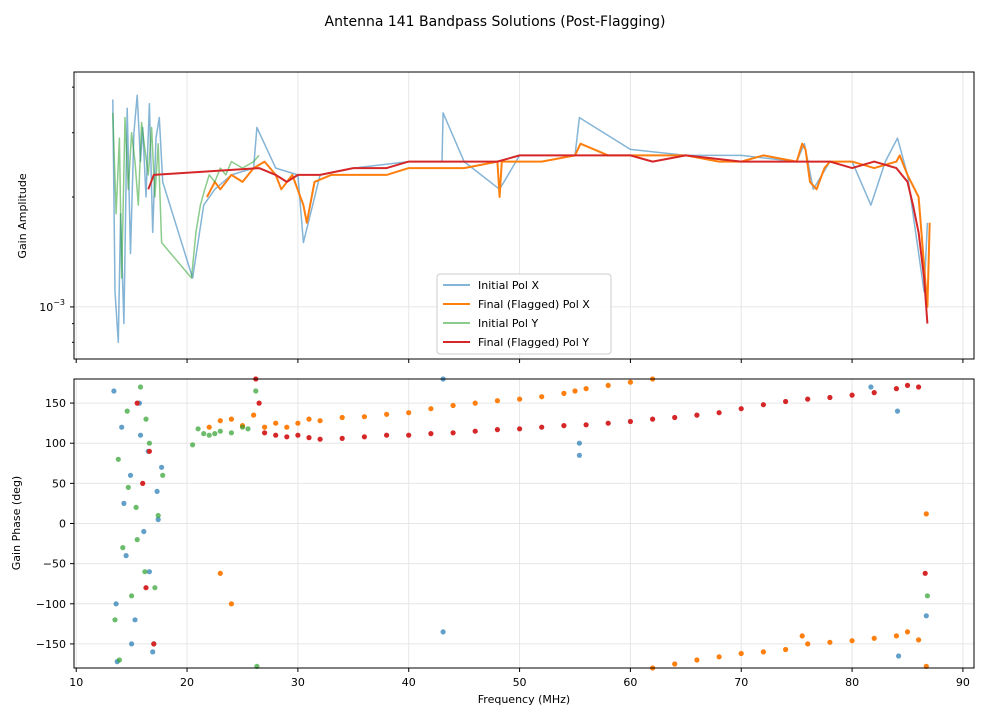 This screenshot has height=720, width=990. Describe the element at coordinates (16, 523) in the screenshot. I see `phase-ylabel: Gain Phase (deg)` at that location.